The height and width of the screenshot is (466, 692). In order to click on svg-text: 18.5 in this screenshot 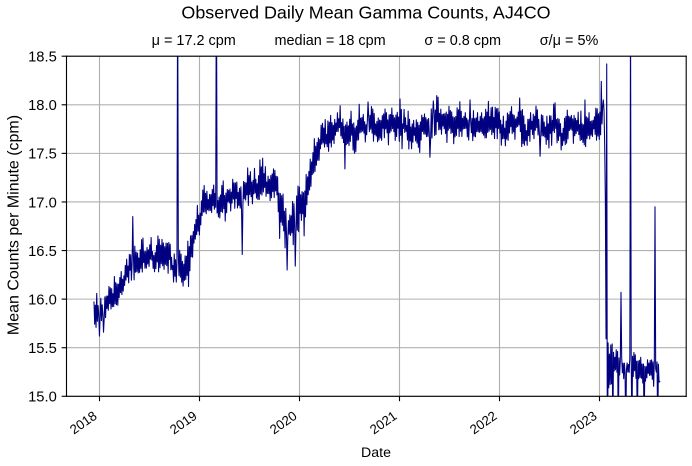, I will do `click(42, 58)`.